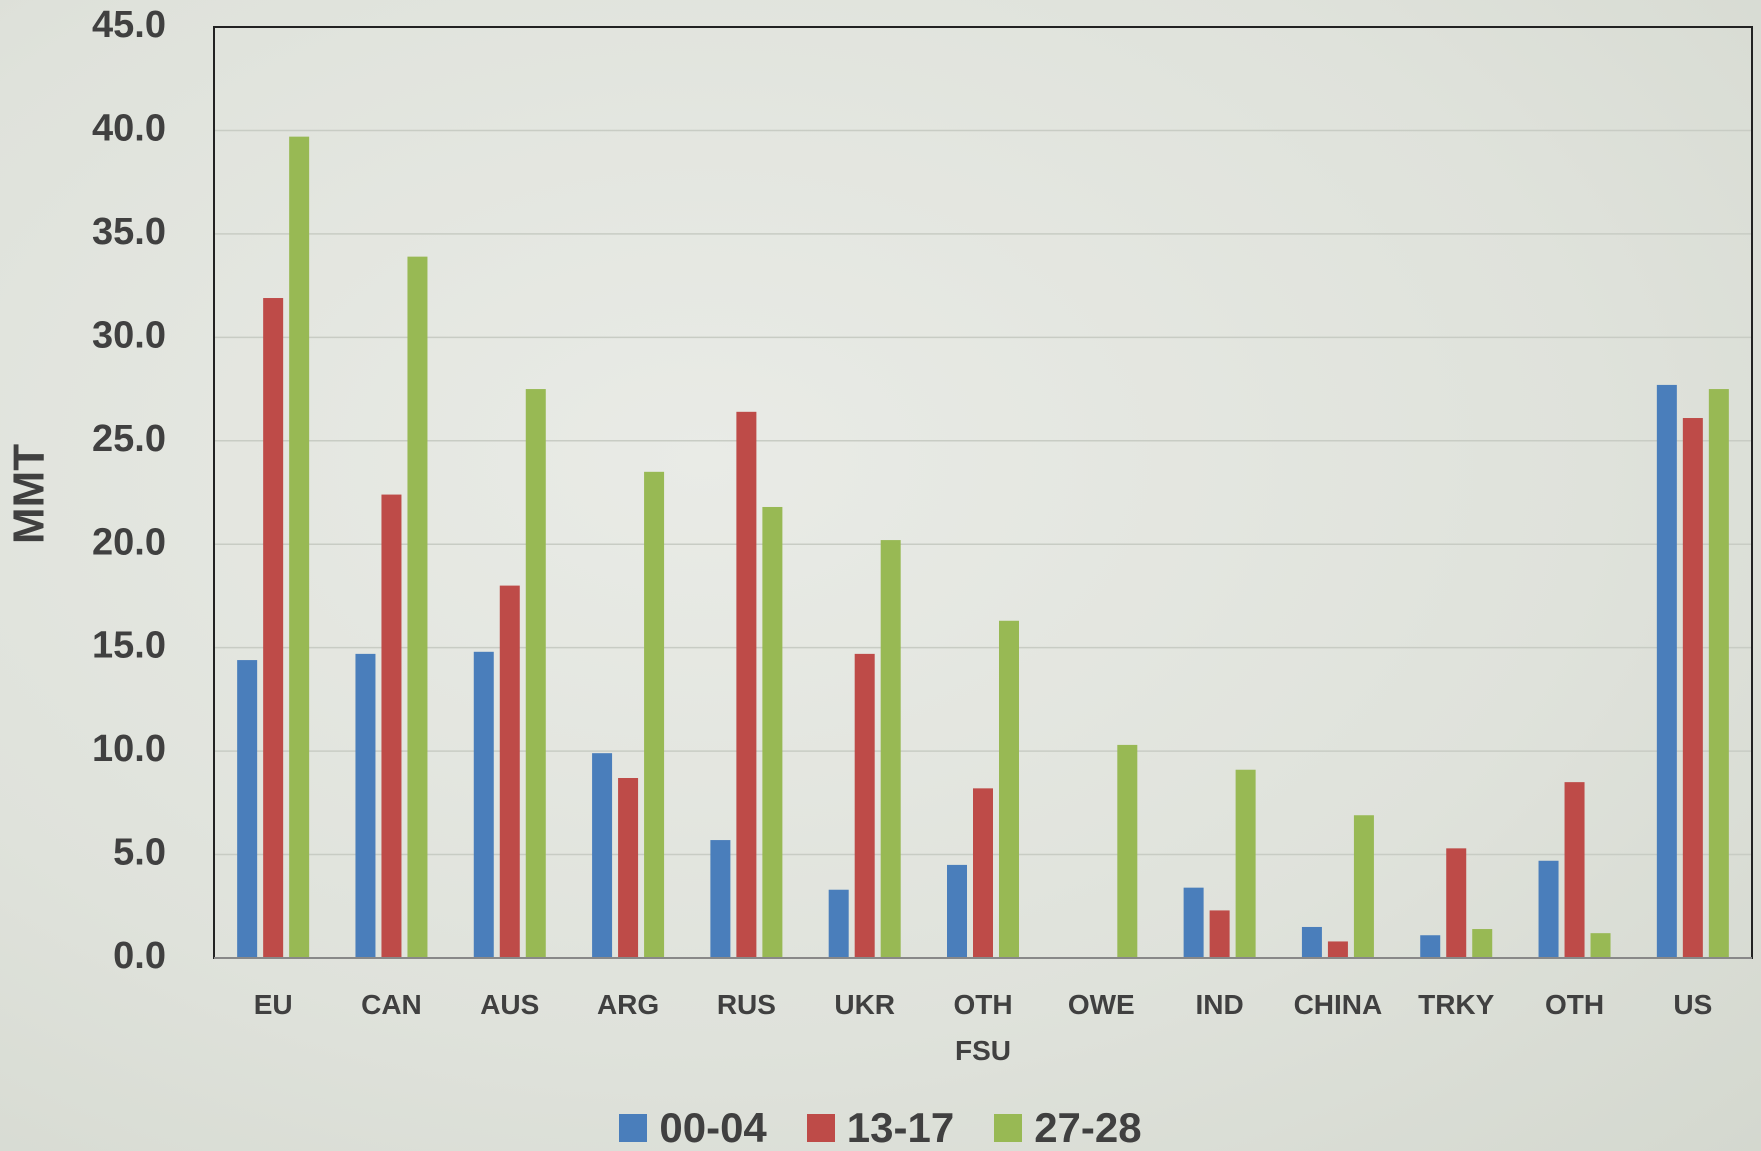 The width and height of the screenshot is (1761, 1151). I want to click on legend: 00-04 13-17 27-28, so click(880, 1127).